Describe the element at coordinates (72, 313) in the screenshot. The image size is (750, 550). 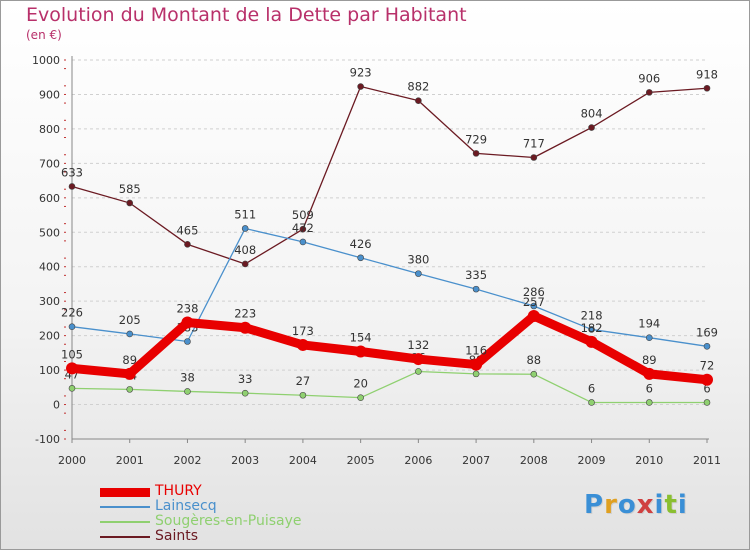
I see `data-label: 226` at that location.